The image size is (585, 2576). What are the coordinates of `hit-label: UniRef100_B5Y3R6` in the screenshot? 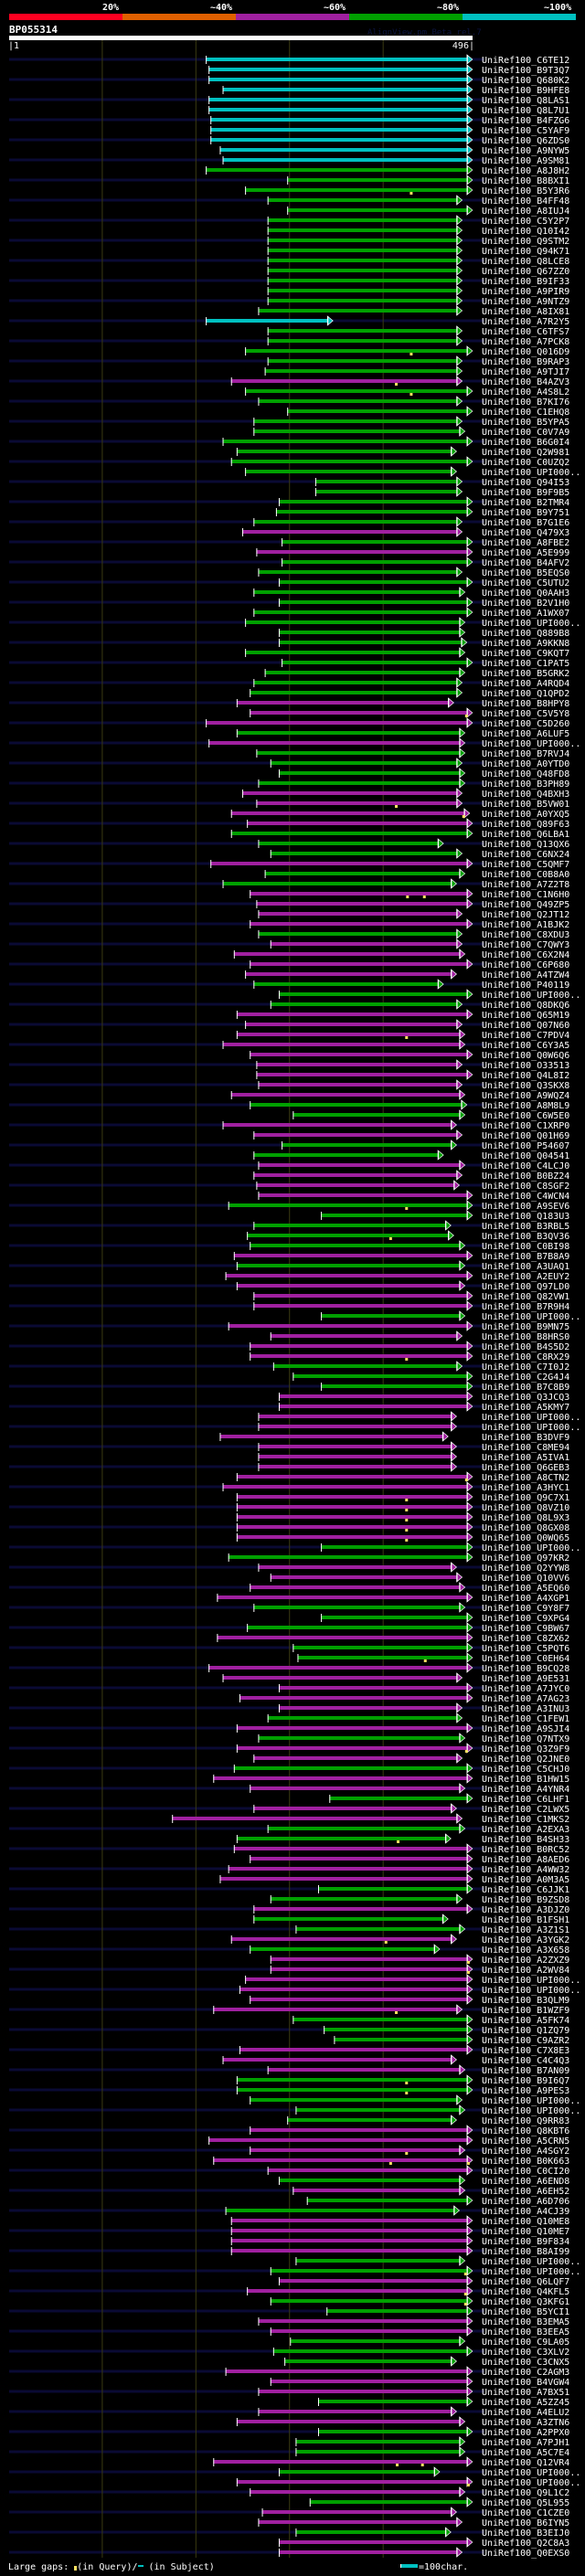 It's located at (525, 191).